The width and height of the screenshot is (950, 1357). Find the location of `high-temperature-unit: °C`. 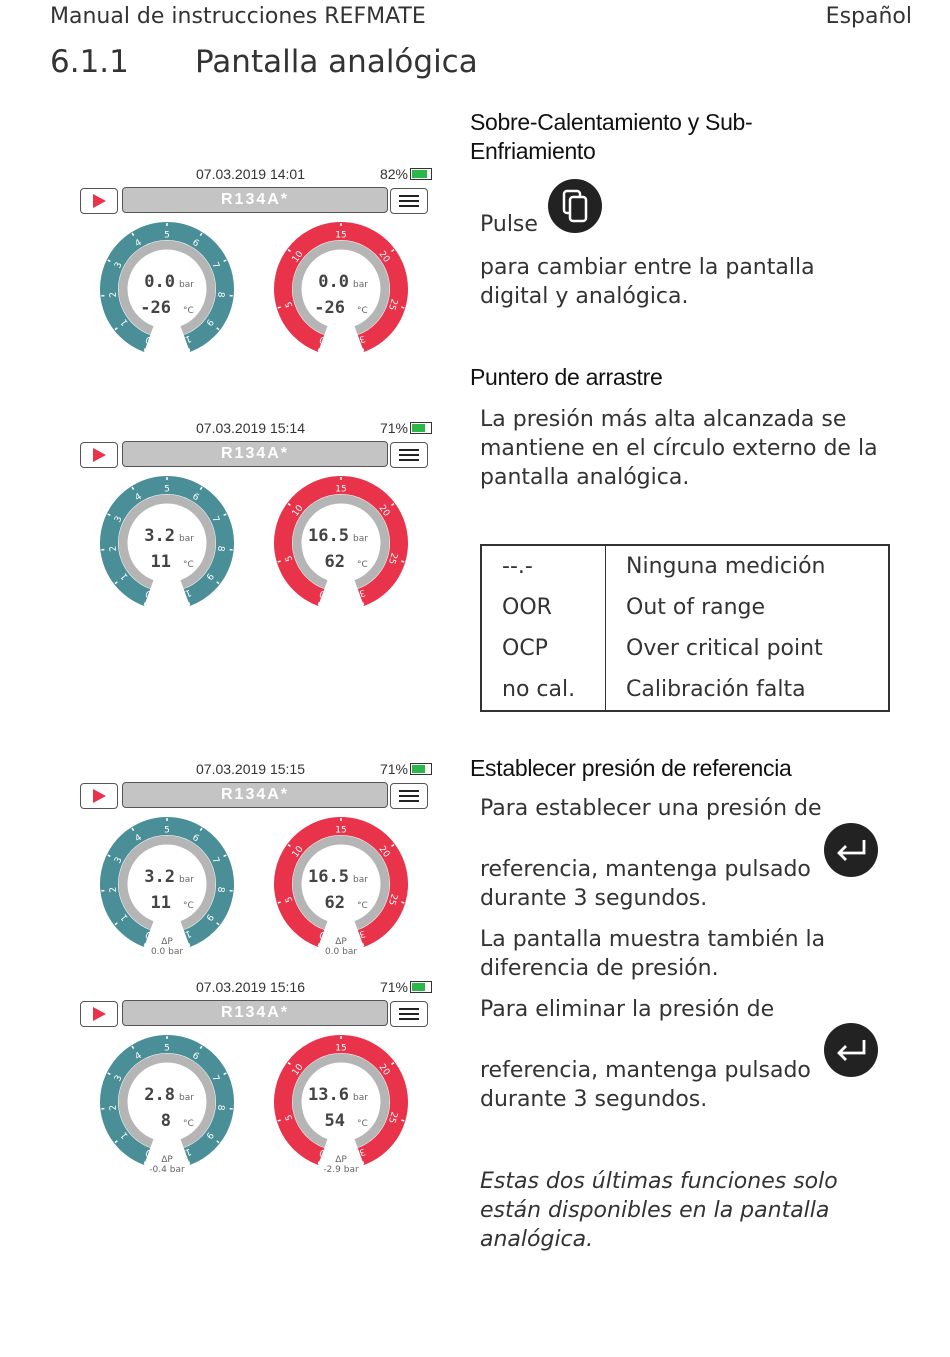

high-temperature-unit: °C is located at coordinates (362, 565).